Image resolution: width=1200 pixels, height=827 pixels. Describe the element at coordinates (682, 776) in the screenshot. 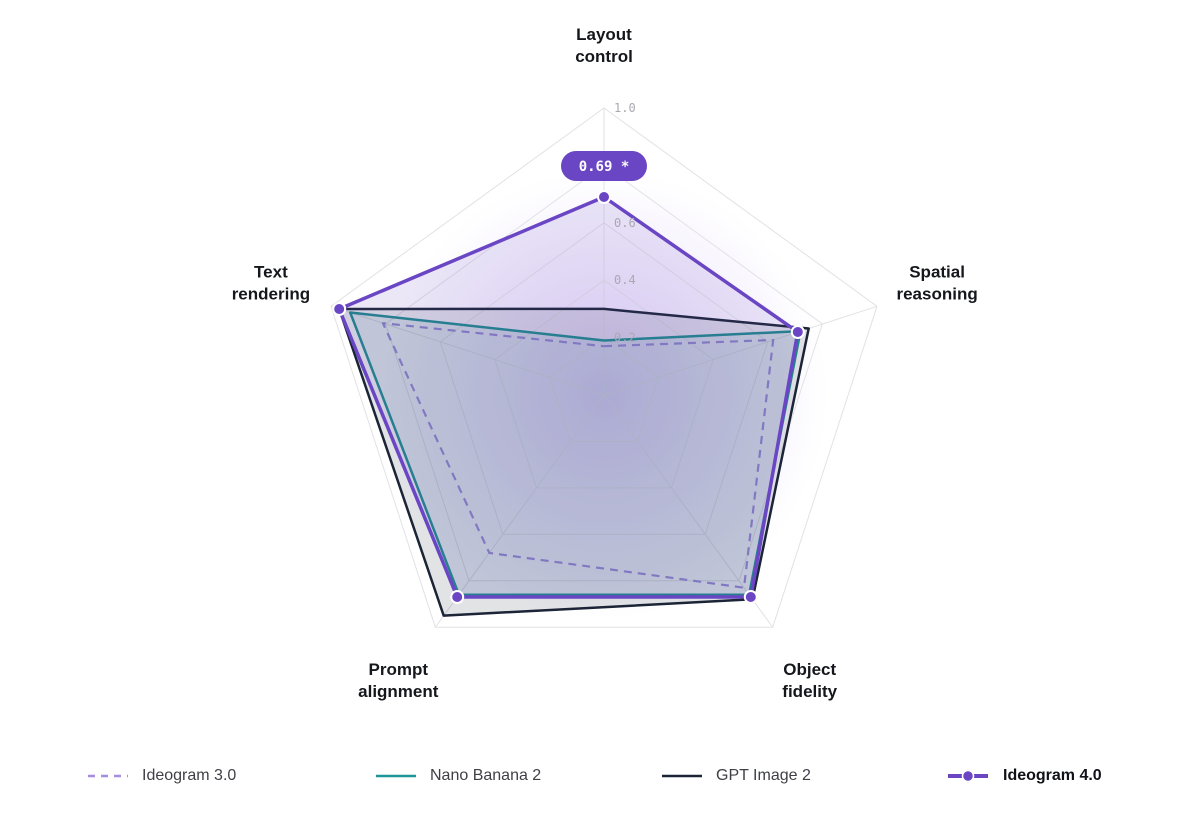

I see `legend-swatch-navy-icon` at that location.